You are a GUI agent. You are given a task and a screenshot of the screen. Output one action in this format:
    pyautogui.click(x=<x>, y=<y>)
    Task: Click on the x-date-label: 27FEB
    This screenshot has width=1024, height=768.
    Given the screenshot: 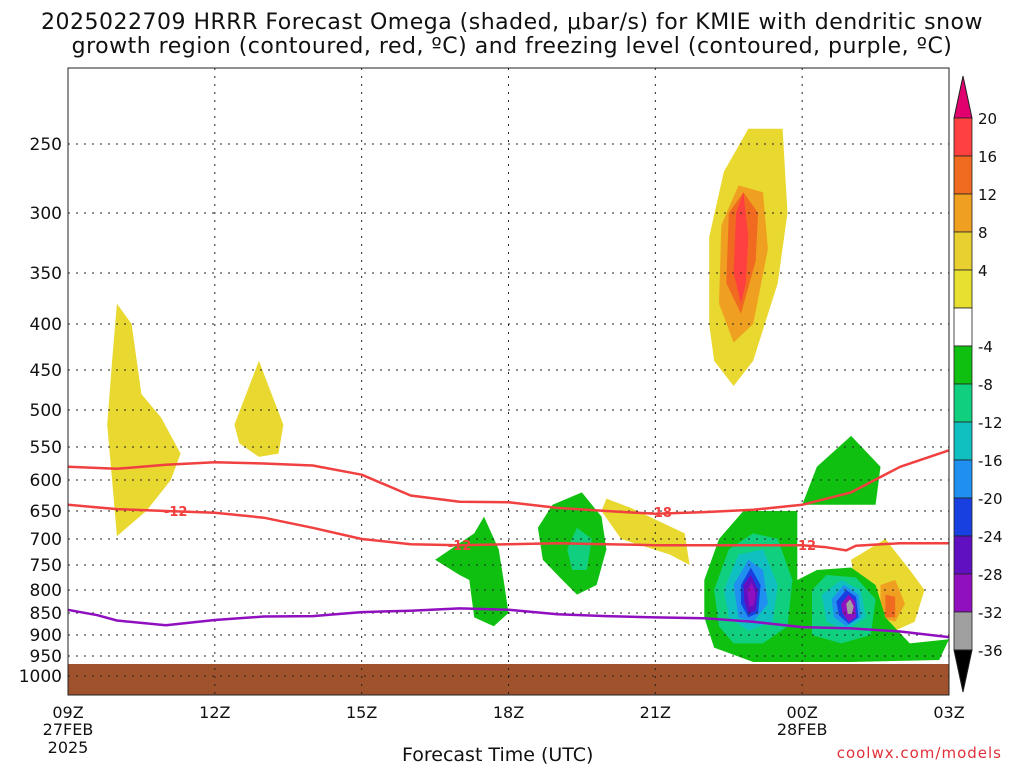 What is the action you would take?
    pyautogui.click(x=68, y=729)
    